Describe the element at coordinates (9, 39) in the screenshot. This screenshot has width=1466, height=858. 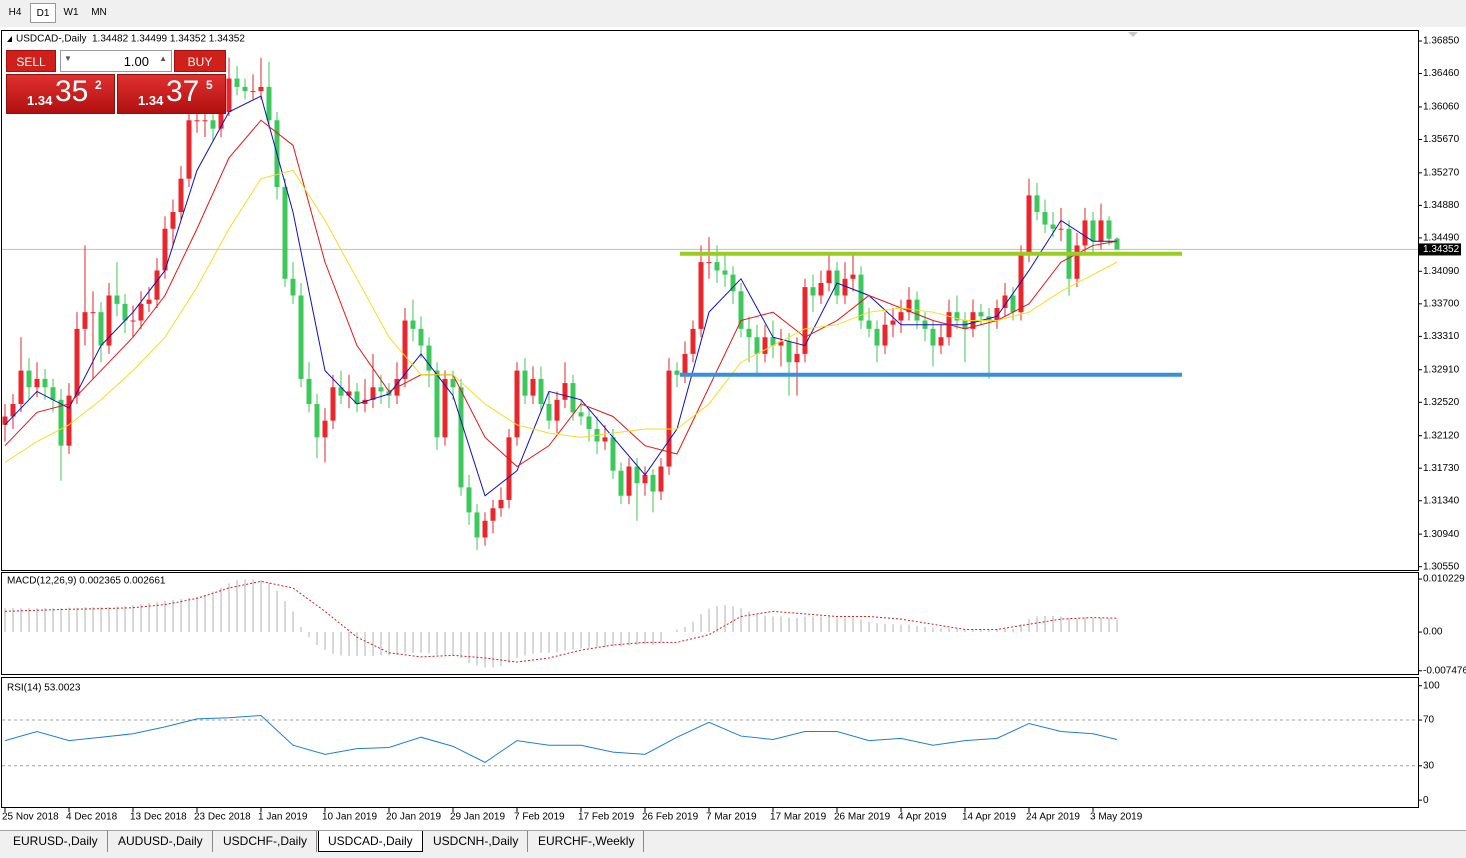
I see `symbol-icon` at that location.